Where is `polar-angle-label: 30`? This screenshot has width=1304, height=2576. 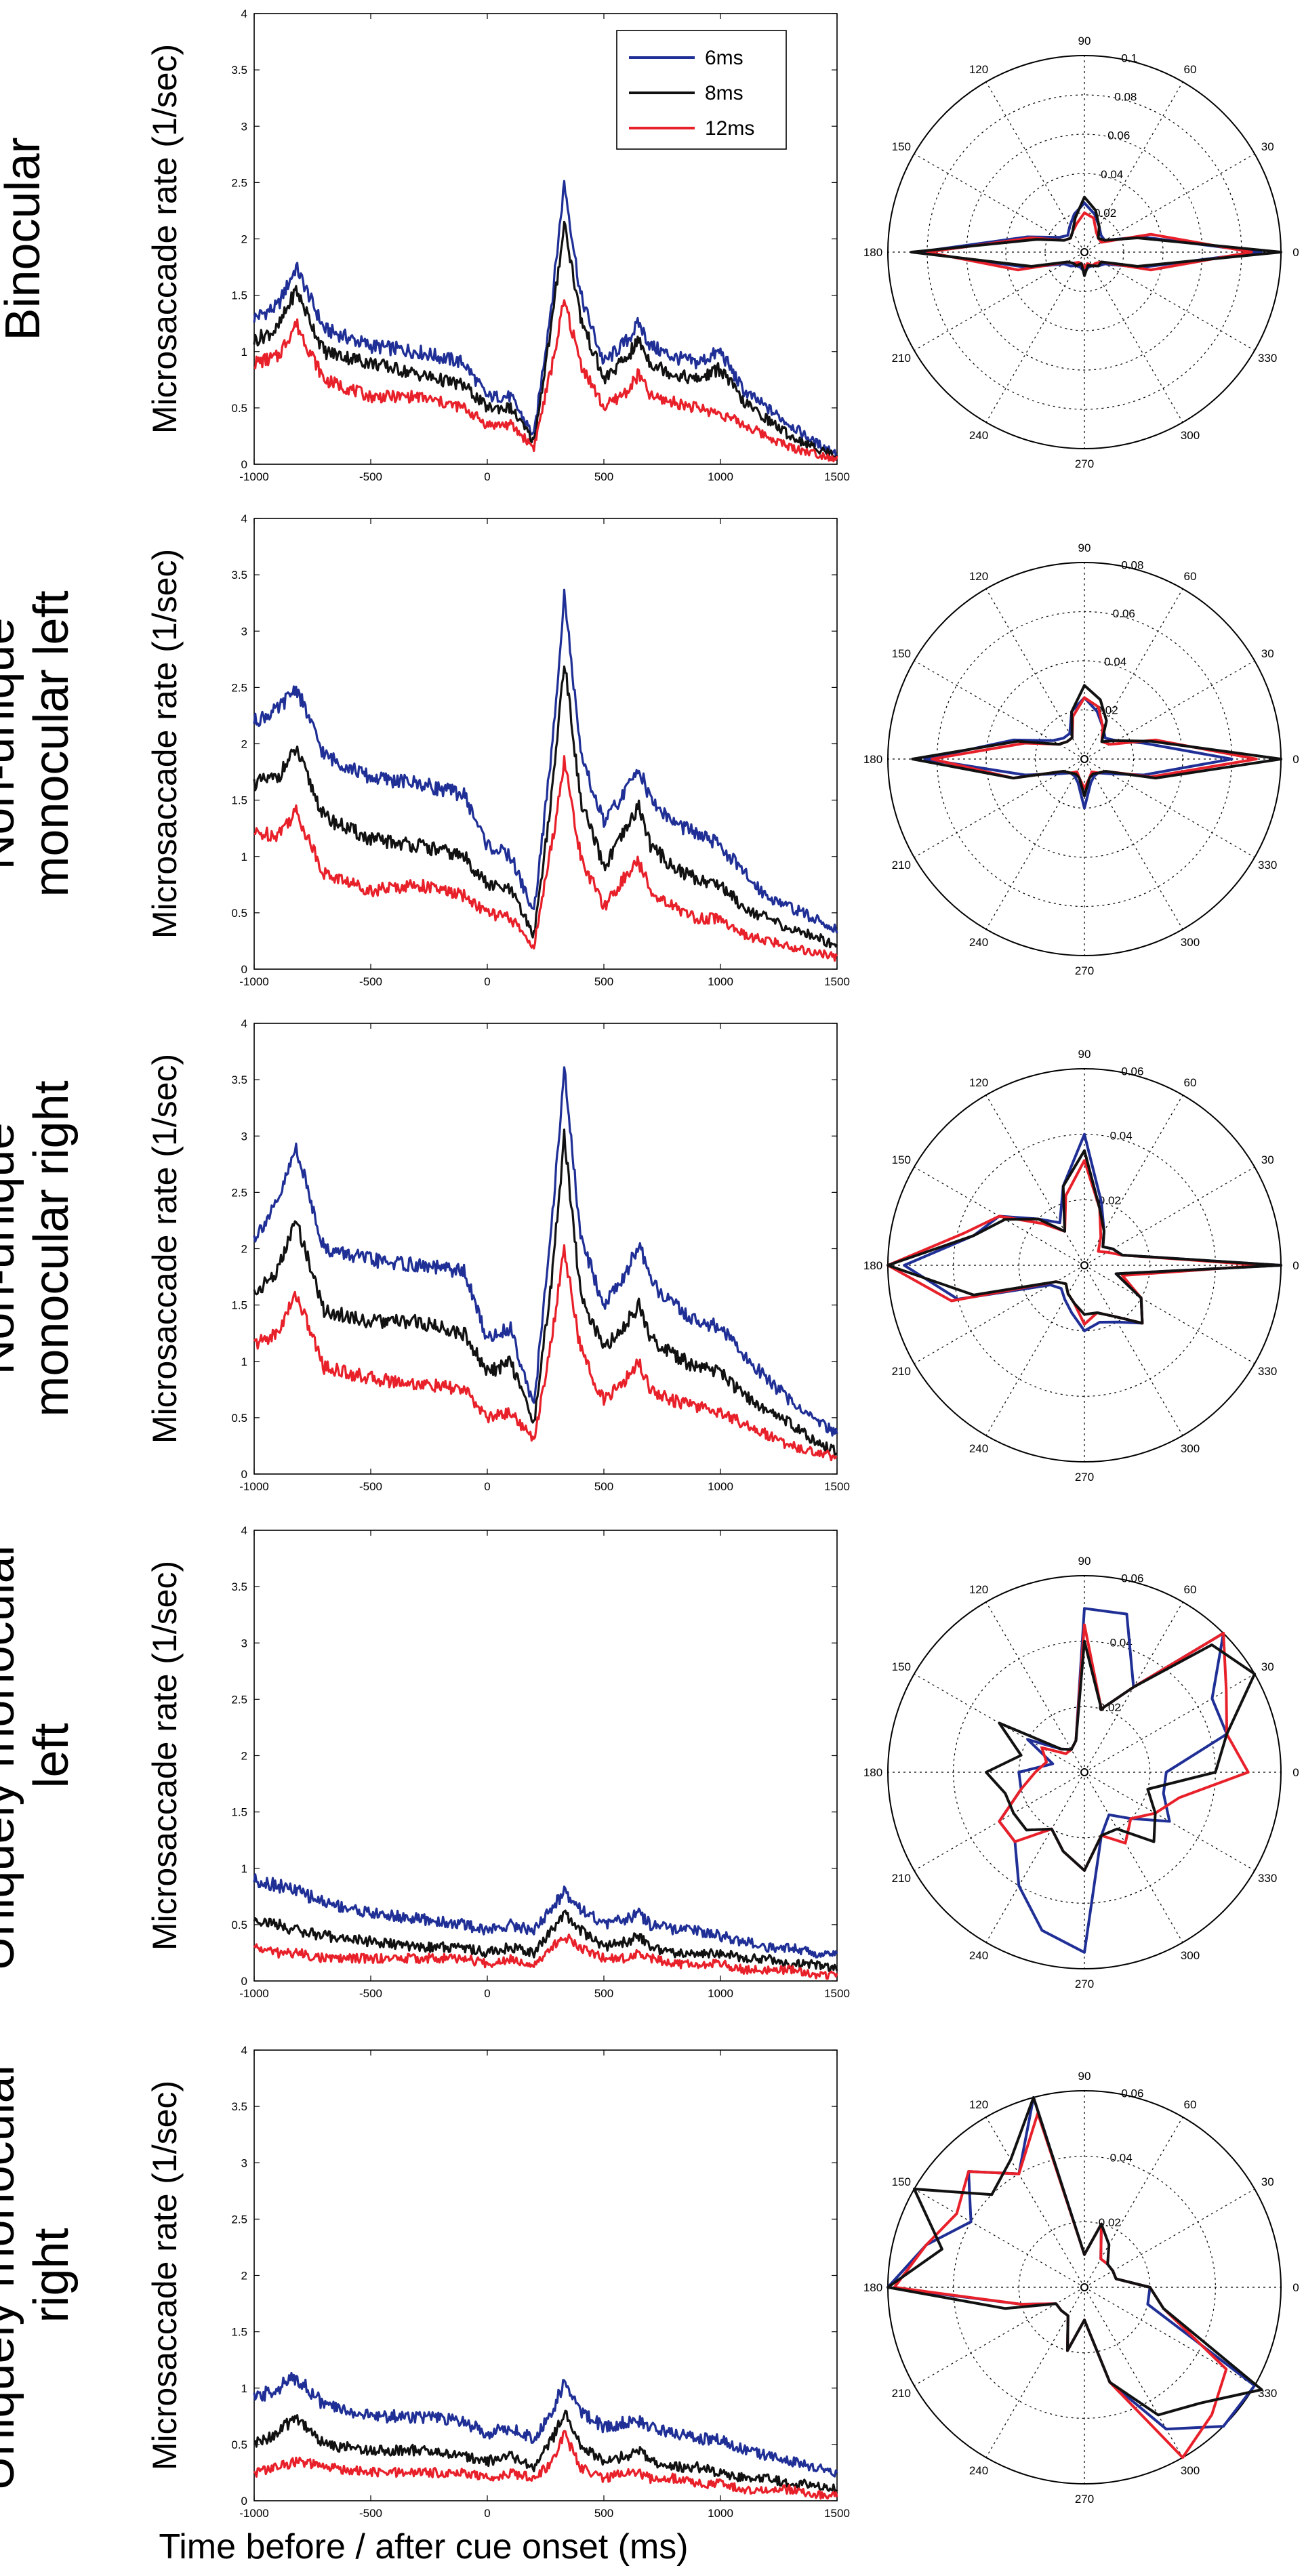
polar-angle-label: 30 is located at coordinates (1267, 1159).